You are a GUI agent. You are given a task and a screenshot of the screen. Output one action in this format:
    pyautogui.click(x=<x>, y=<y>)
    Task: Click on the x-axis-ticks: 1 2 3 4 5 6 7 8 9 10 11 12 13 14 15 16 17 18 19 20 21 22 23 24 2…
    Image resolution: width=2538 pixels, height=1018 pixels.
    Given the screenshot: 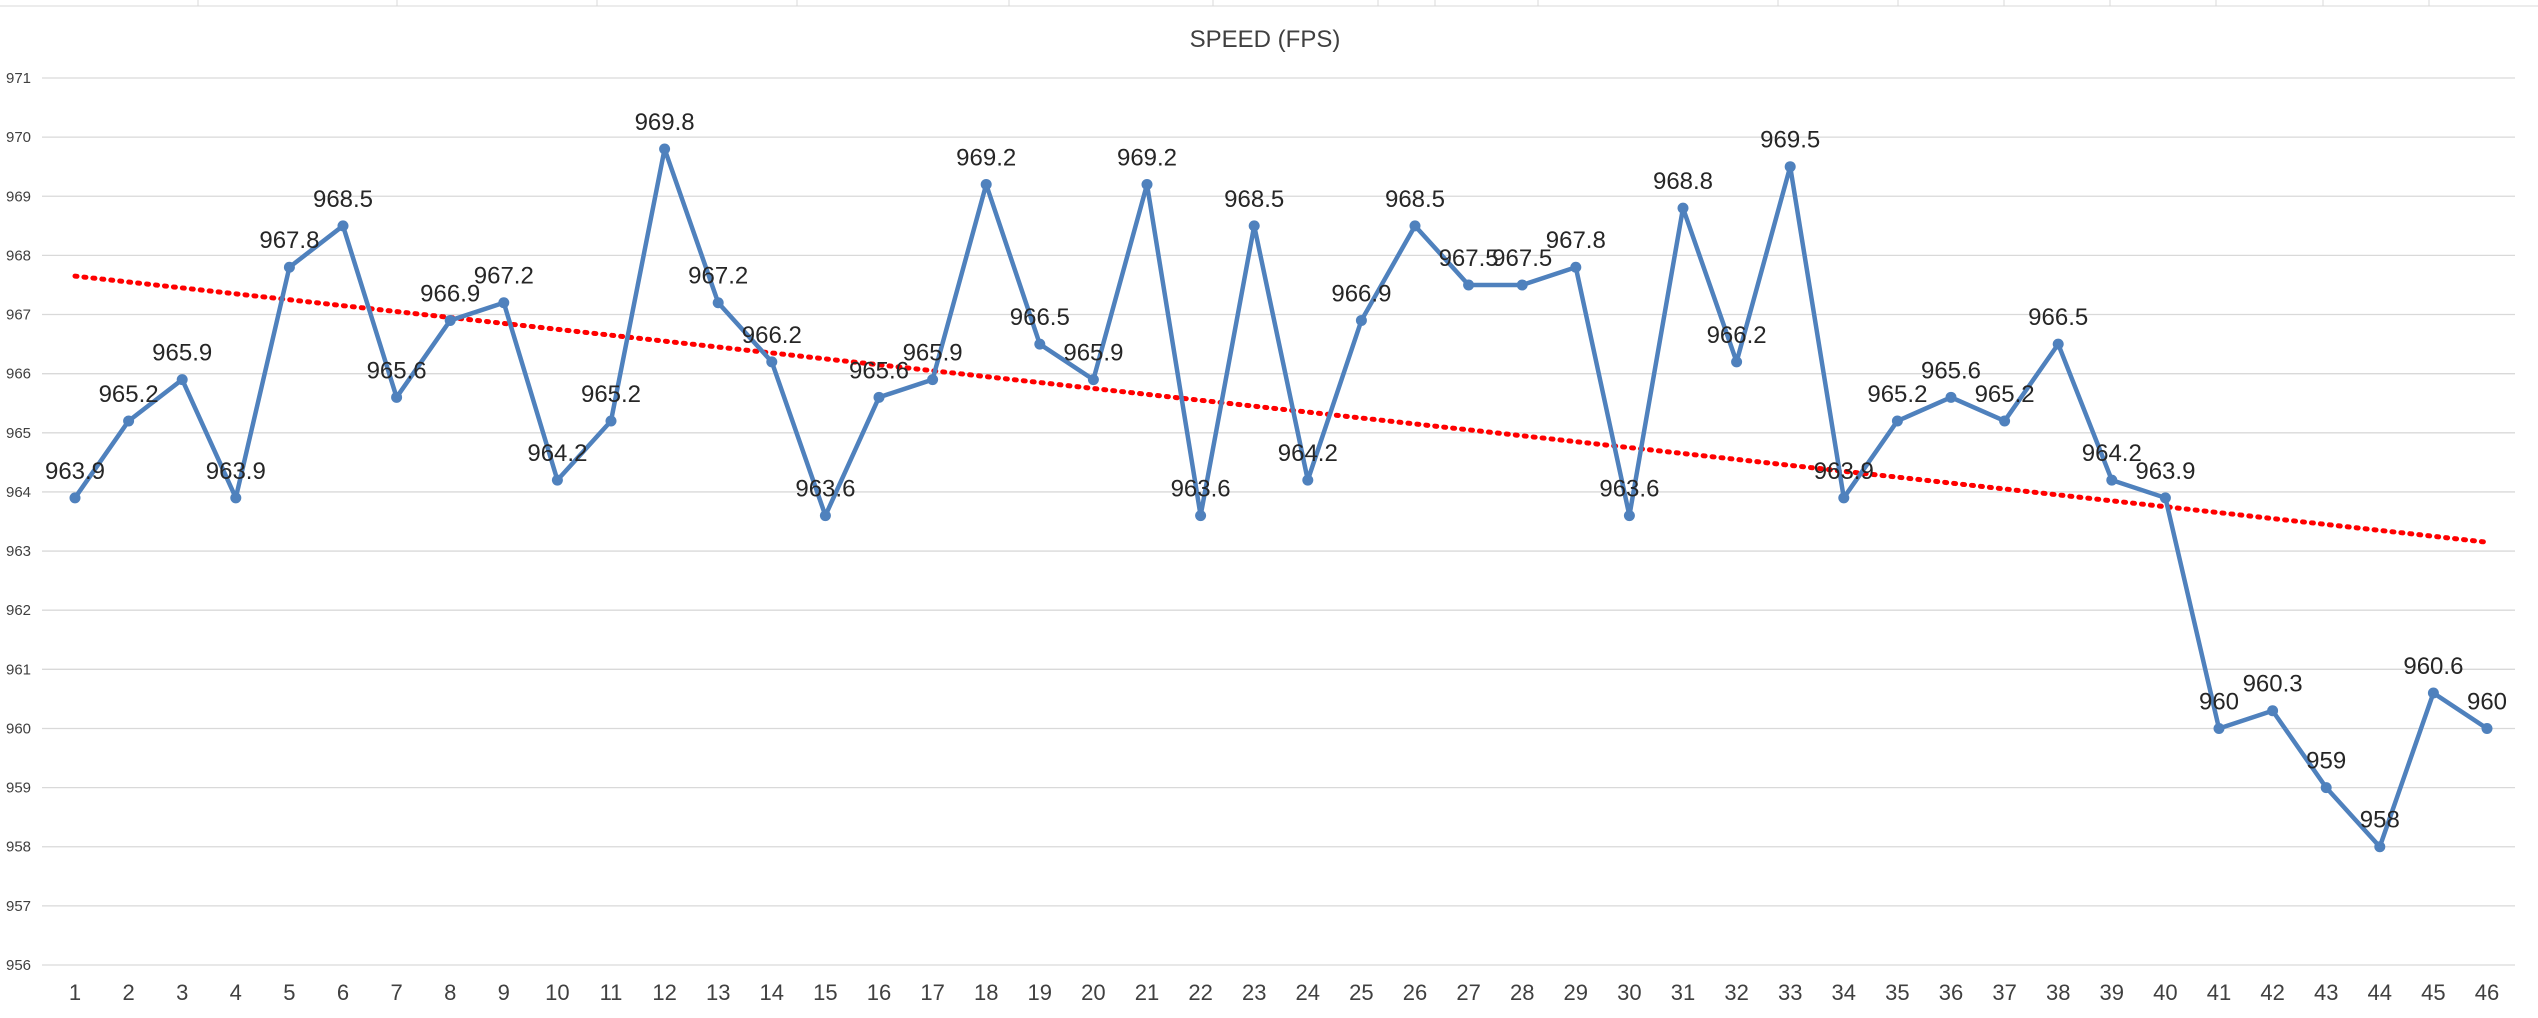 What is the action you would take?
    pyautogui.click(x=1284, y=992)
    